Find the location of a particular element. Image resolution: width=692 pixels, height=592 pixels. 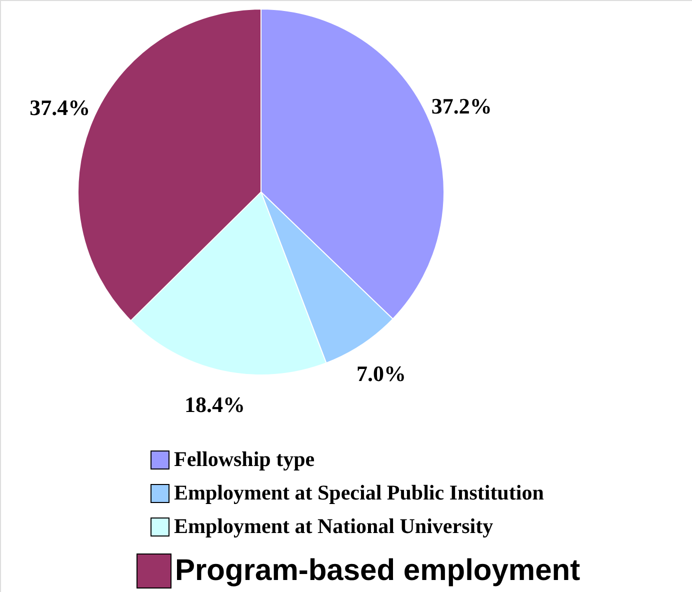

legend-label: Program-based employment is located at coordinates (377, 570).